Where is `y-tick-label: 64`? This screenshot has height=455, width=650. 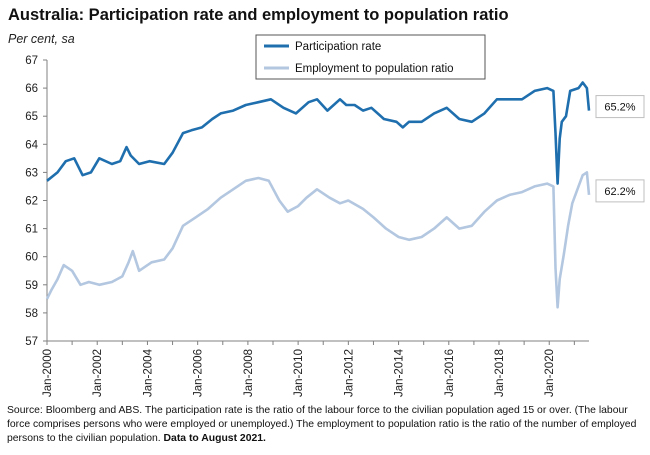 y-tick-label: 64 is located at coordinates (31, 145).